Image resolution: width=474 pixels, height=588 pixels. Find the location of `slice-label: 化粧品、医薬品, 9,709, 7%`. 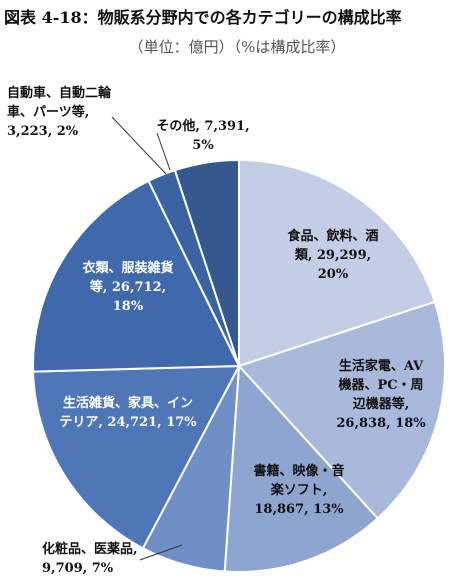

slice-label: 化粧品、医薬品, 9,709, 7% is located at coordinates (90, 558).